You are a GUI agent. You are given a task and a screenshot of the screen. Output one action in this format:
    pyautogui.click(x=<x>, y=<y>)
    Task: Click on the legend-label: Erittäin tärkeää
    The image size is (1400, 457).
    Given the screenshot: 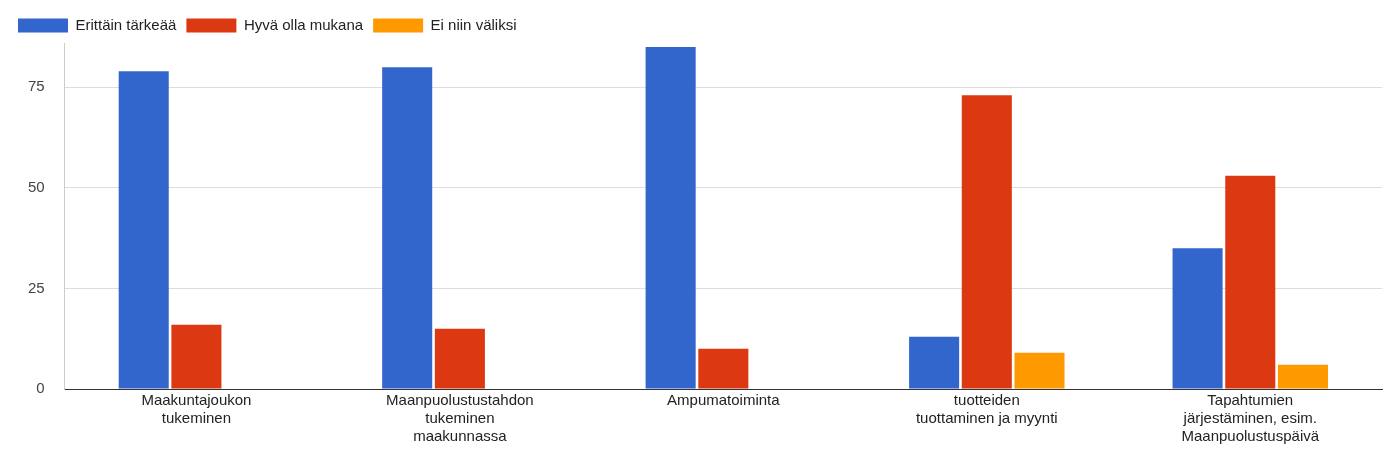 What is the action you would take?
    pyautogui.click(x=126, y=24)
    